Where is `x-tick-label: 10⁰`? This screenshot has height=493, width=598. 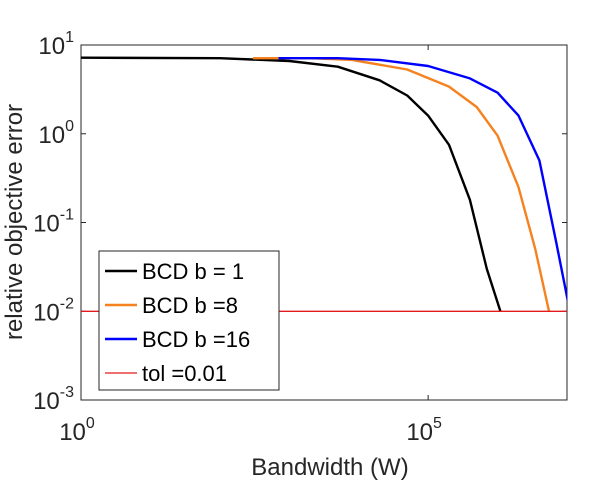 x-tick-label: 10⁰ is located at coordinates (77, 430).